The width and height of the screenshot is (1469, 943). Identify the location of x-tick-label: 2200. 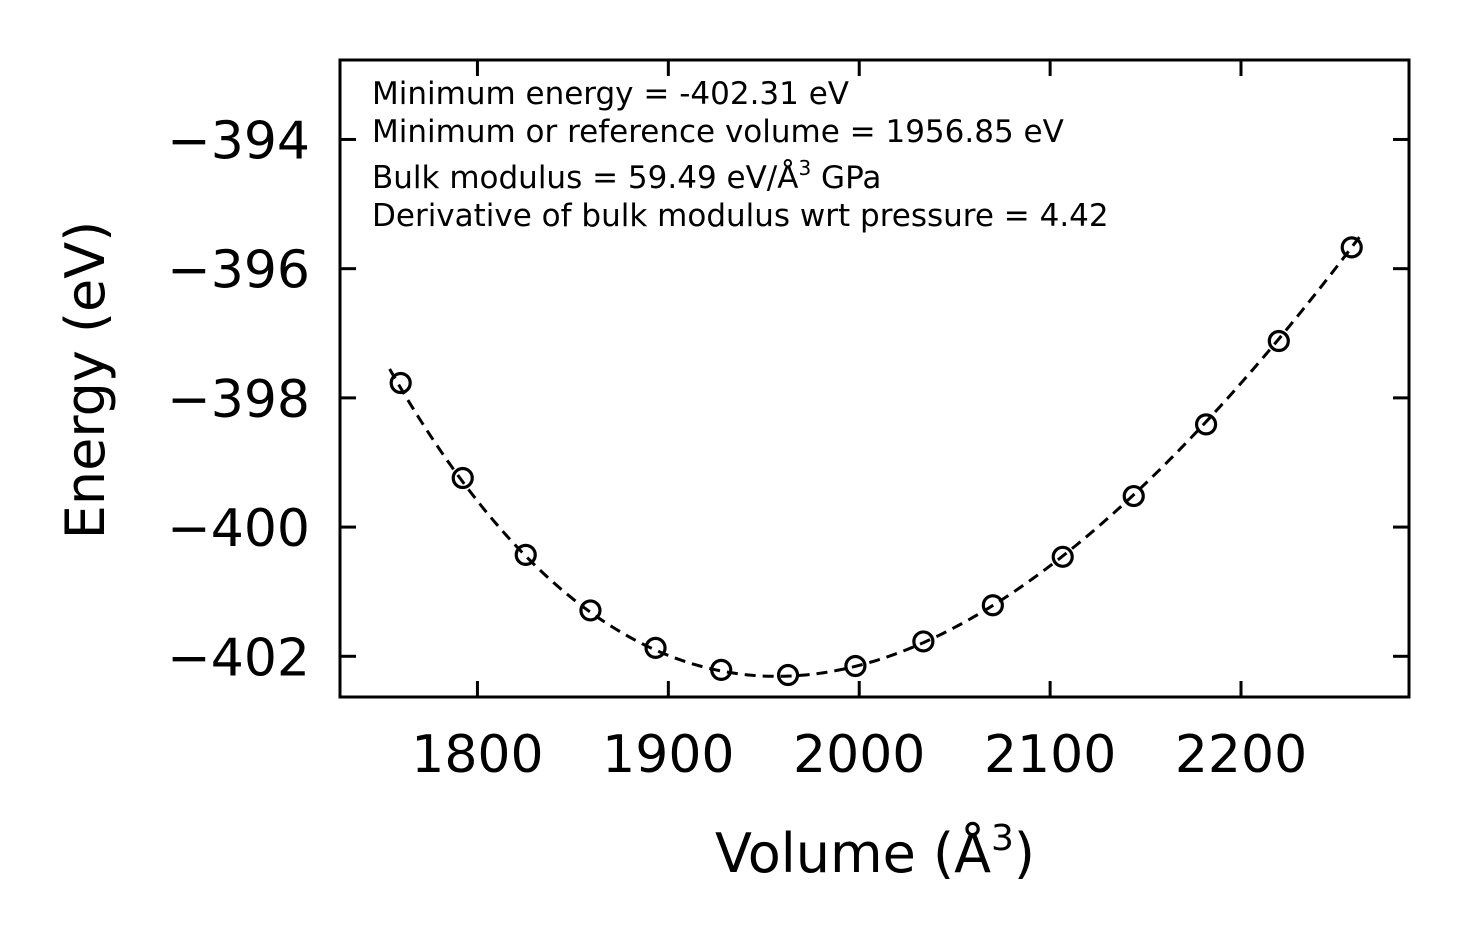
(1241, 755).